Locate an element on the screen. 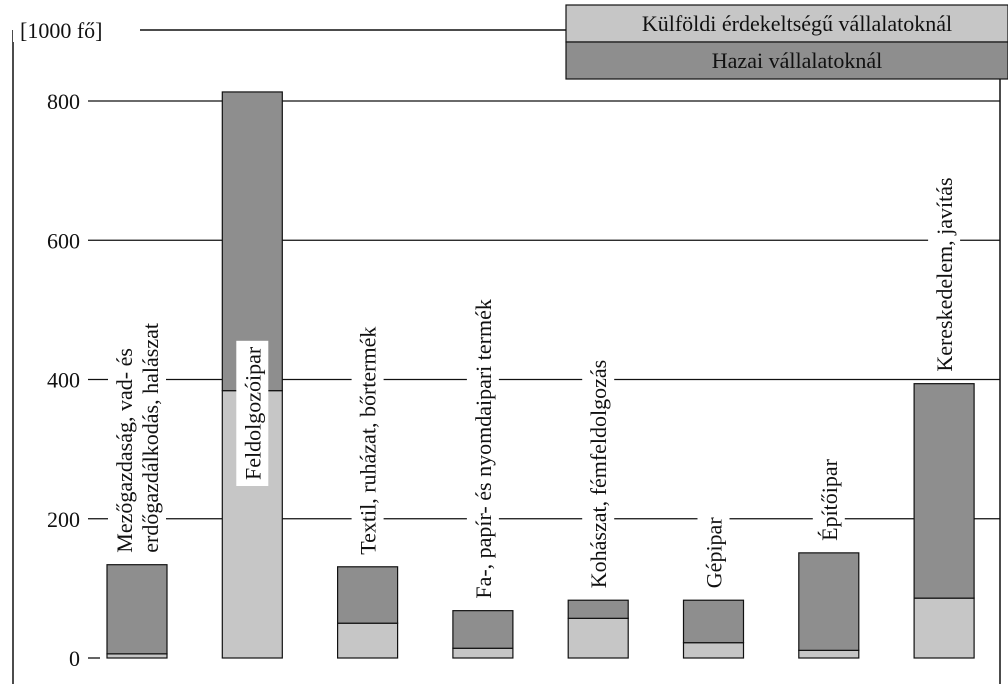 The width and height of the screenshot is (1008, 684). x-category-label: Mezőgazdaság, vad- és is located at coordinates (124, 450).